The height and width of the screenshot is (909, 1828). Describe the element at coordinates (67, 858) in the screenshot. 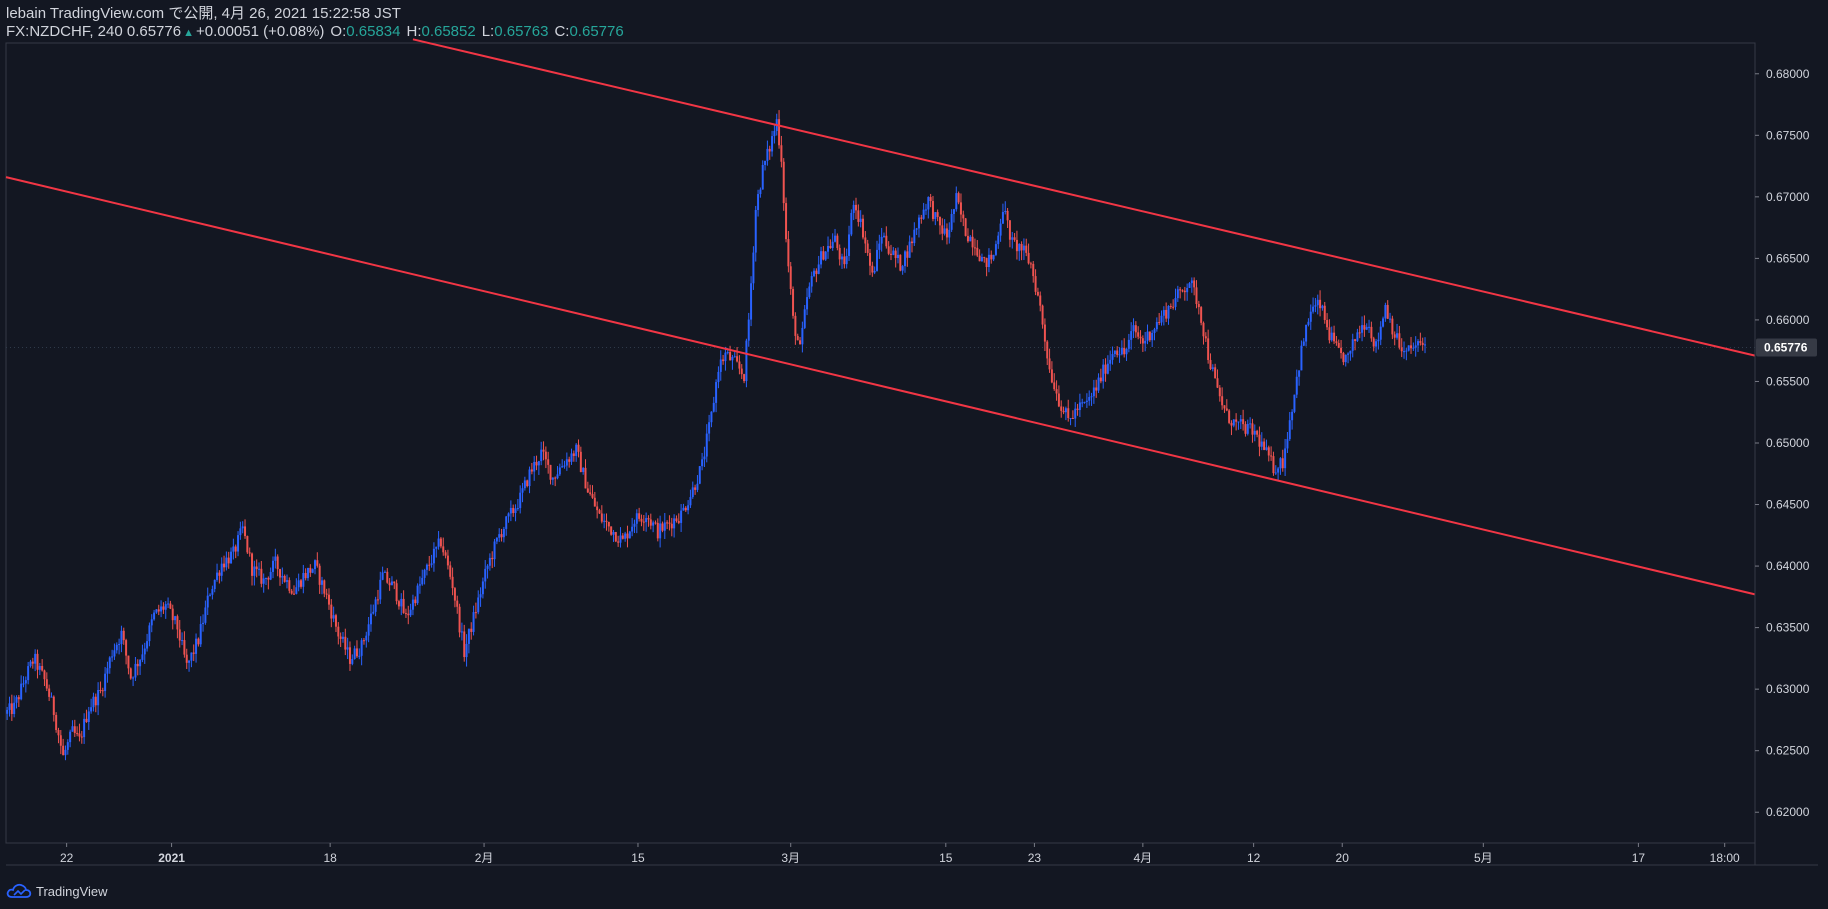

I see `time-axis-label: 22` at that location.